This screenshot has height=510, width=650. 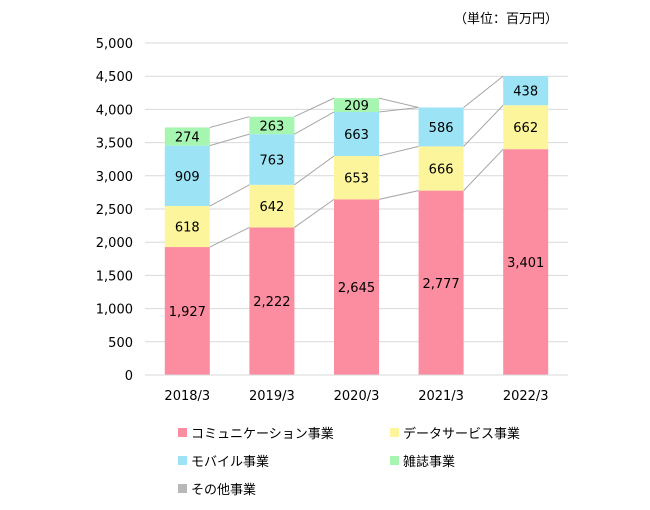 I want to click on data-label: 1,927, so click(x=187, y=312).